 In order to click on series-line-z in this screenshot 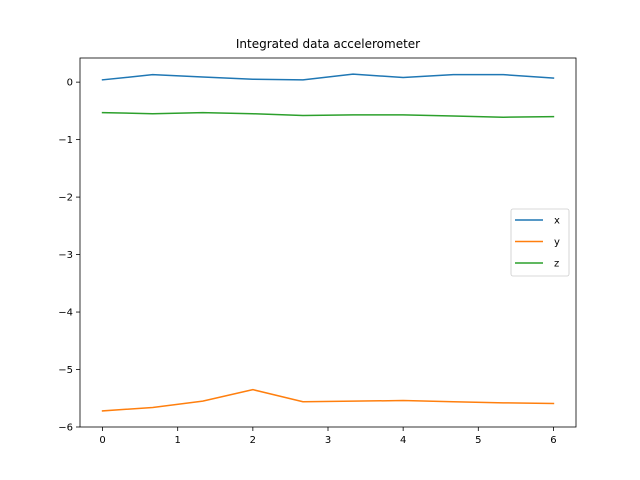, I will do `click(328, 114)`.